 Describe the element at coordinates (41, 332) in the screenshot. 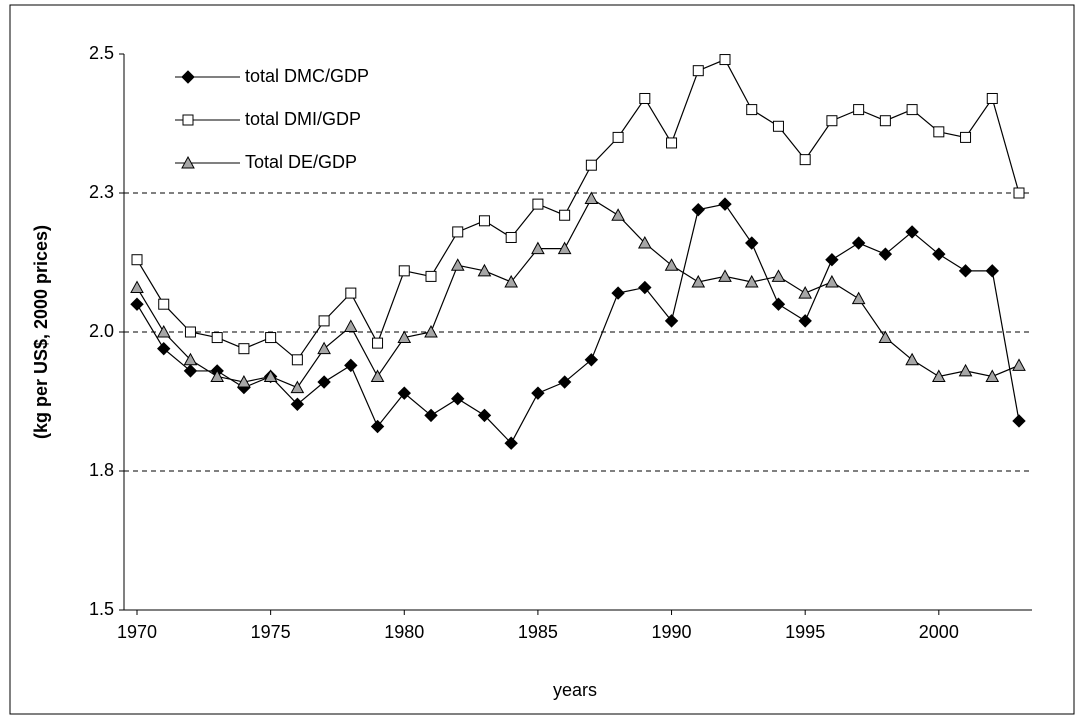

I see `y-axis-label: (kg per US$, 2000 prices)` at that location.